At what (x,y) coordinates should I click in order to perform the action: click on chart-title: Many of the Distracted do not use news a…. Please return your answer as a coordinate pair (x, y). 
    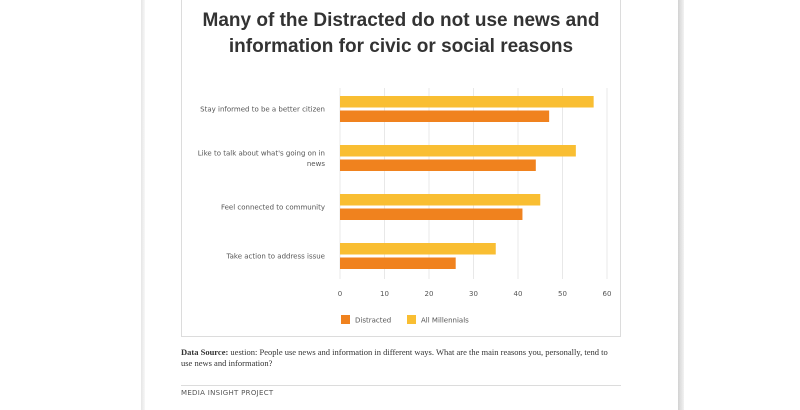
    Looking at the image, I should click on (401, 33).